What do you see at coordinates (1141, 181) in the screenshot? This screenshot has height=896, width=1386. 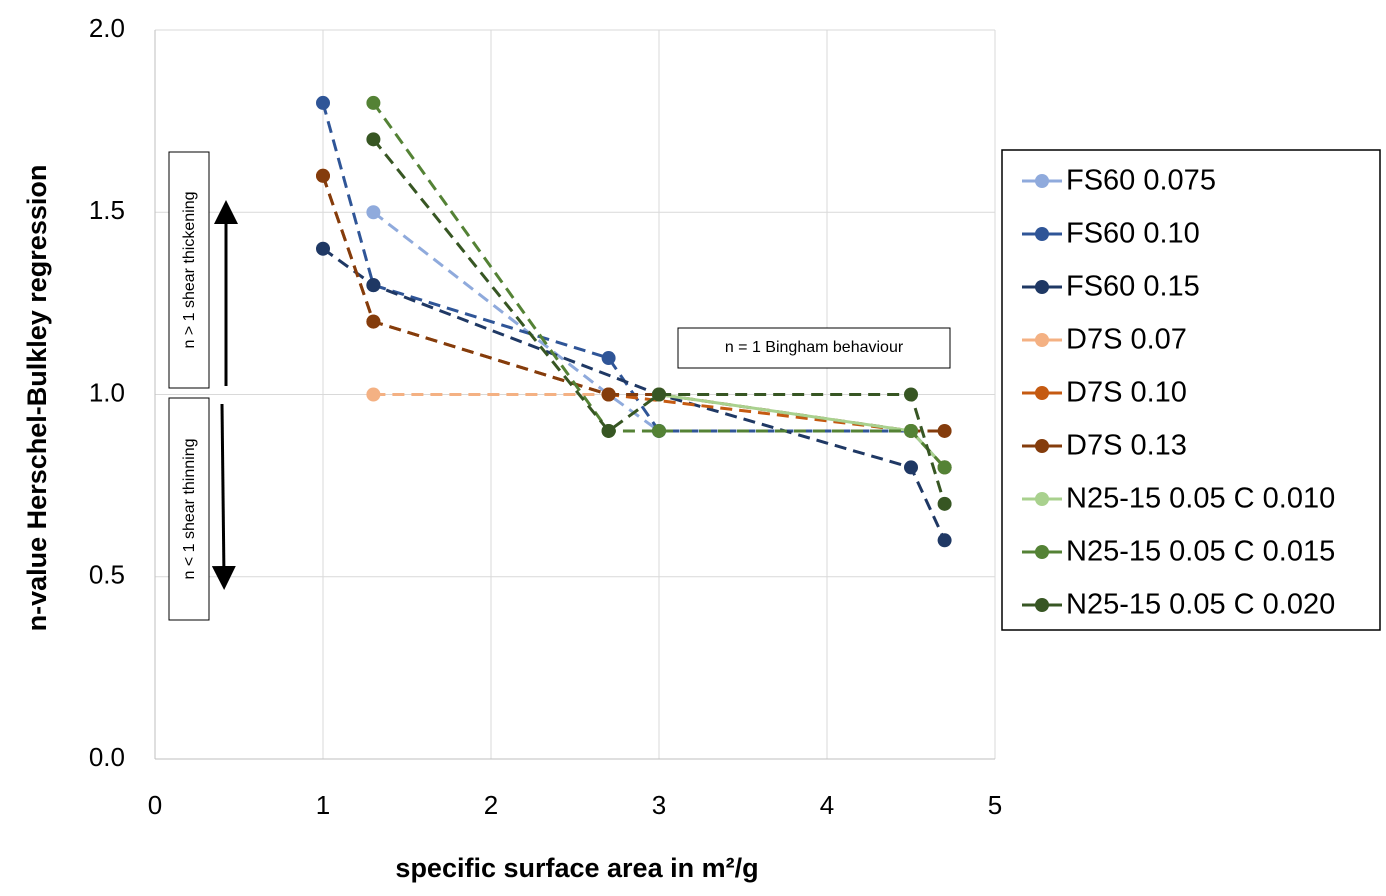 I see `legend-label: FS60 0.075` at bounding box center [1141, 181].